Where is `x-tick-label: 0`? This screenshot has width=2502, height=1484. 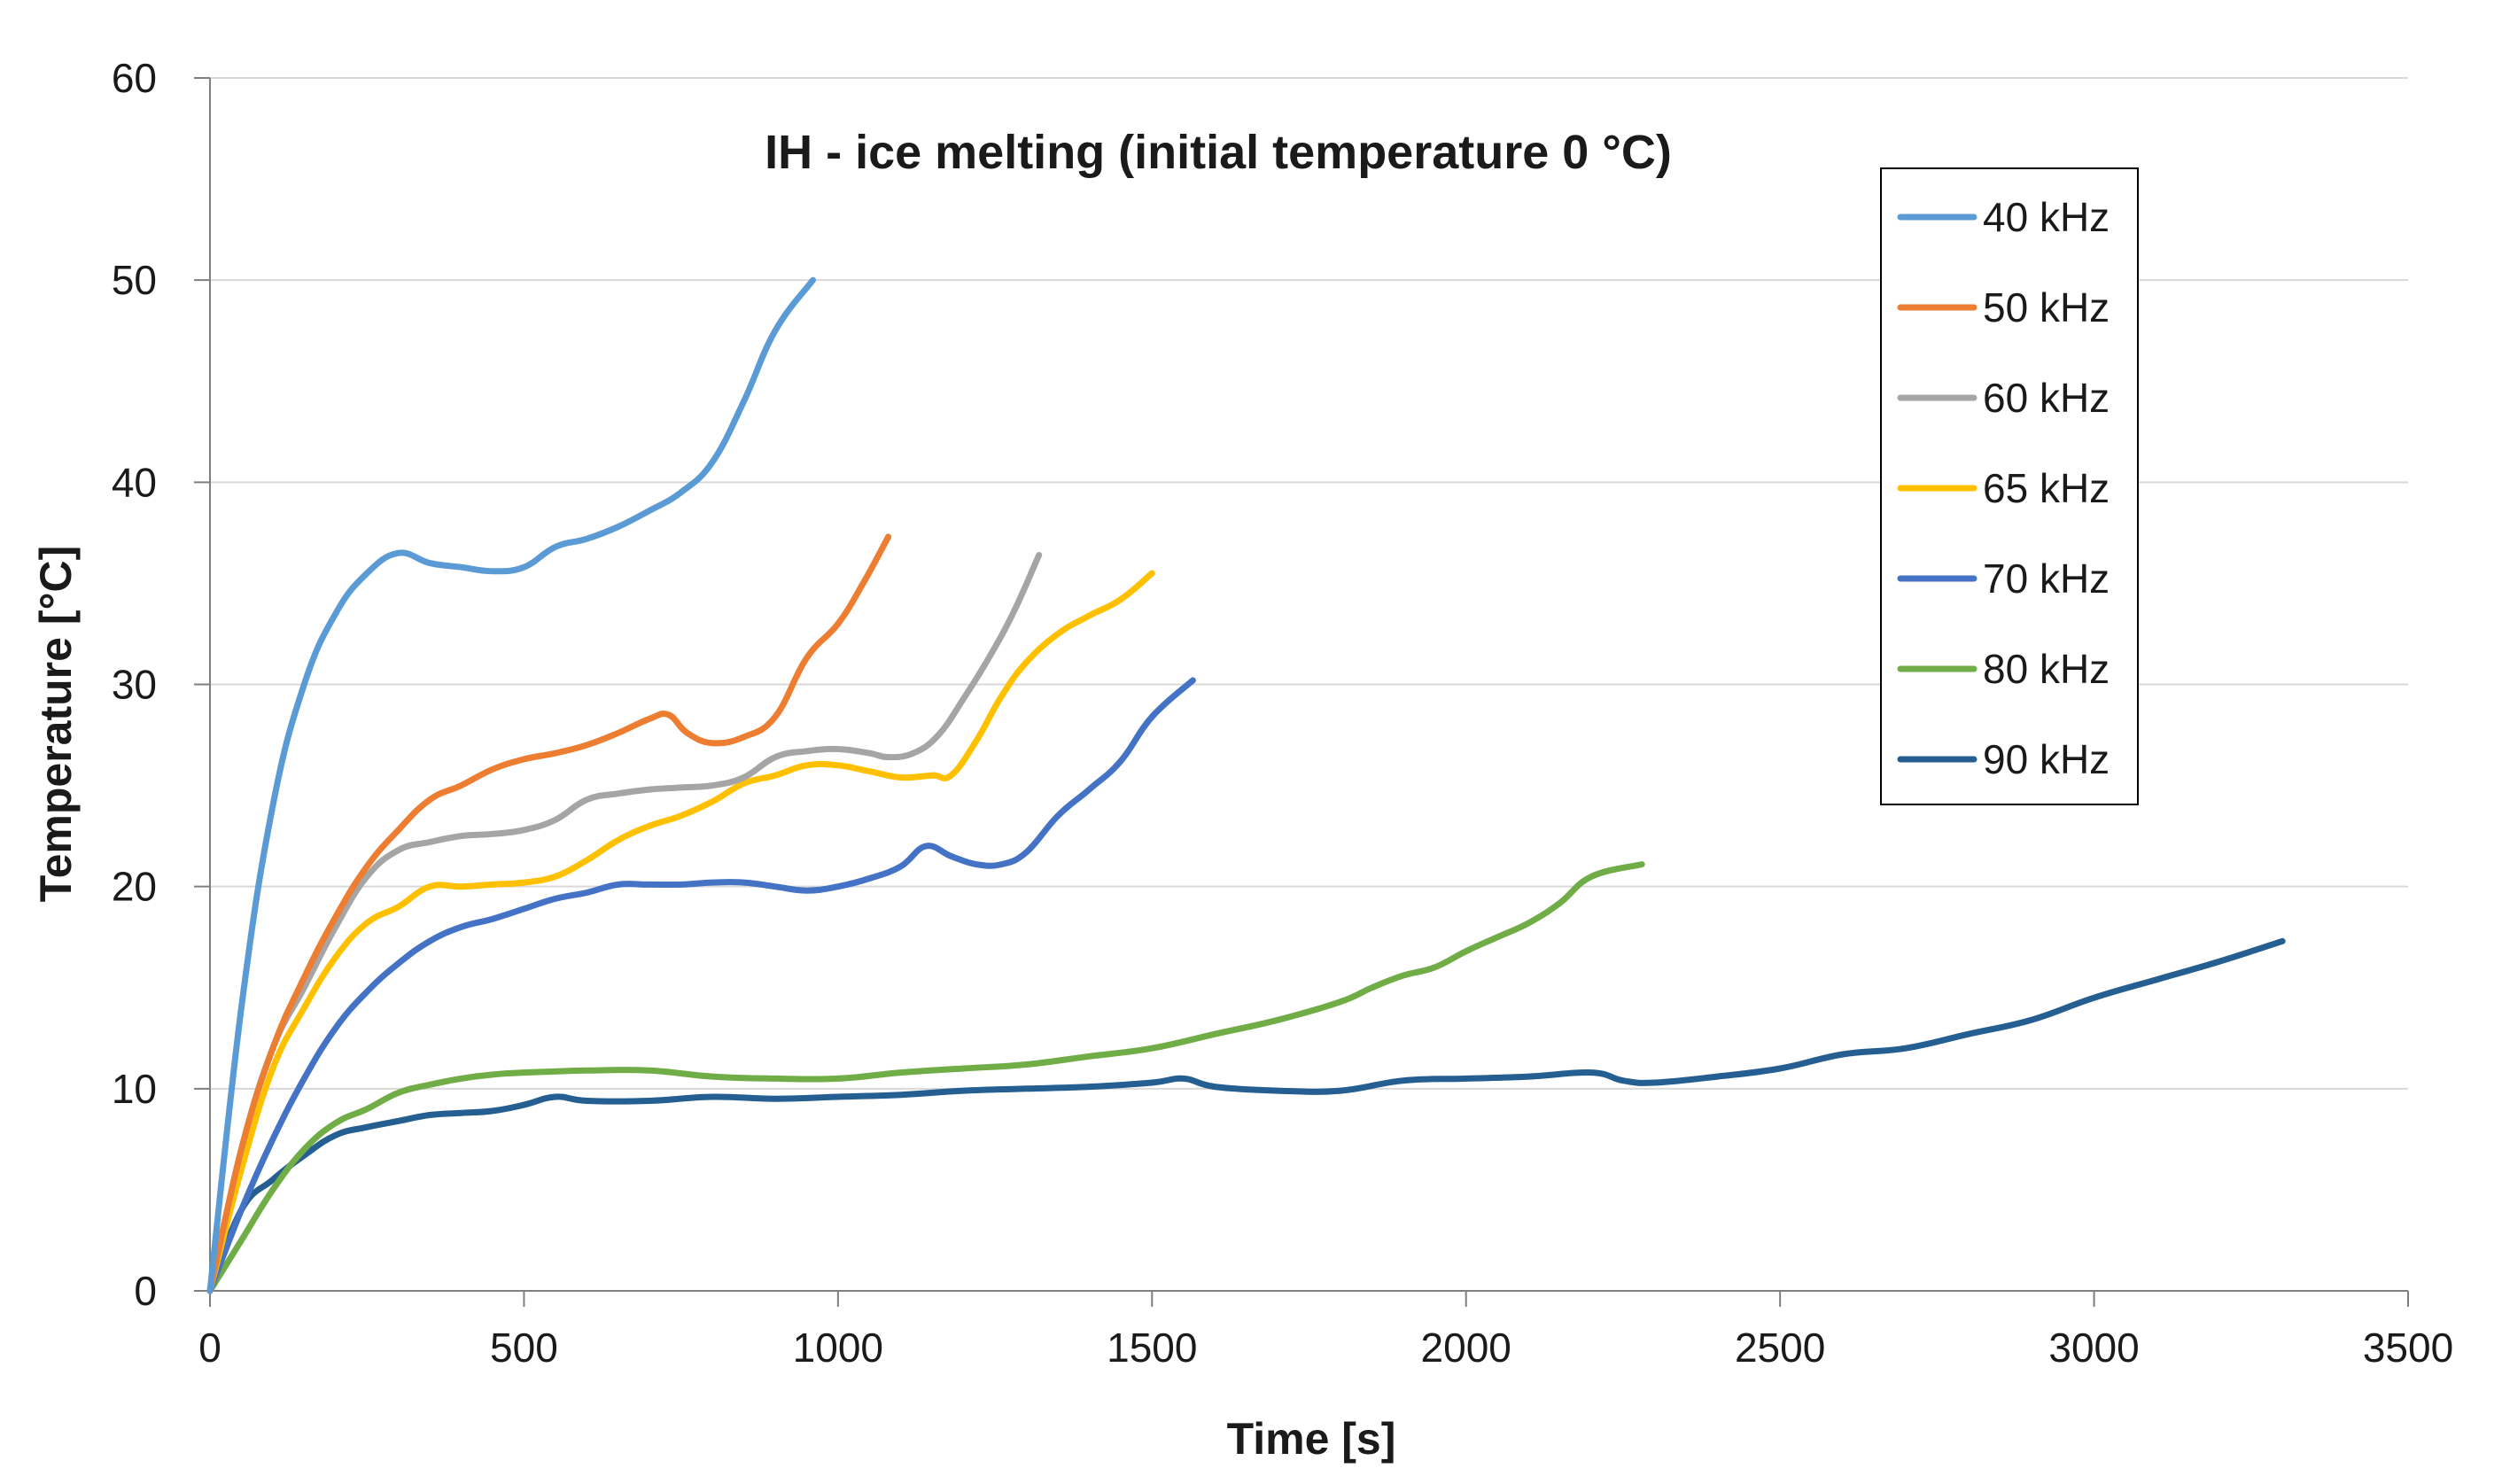
x-tick-label: 0 is located at coordinates (209, 1348).